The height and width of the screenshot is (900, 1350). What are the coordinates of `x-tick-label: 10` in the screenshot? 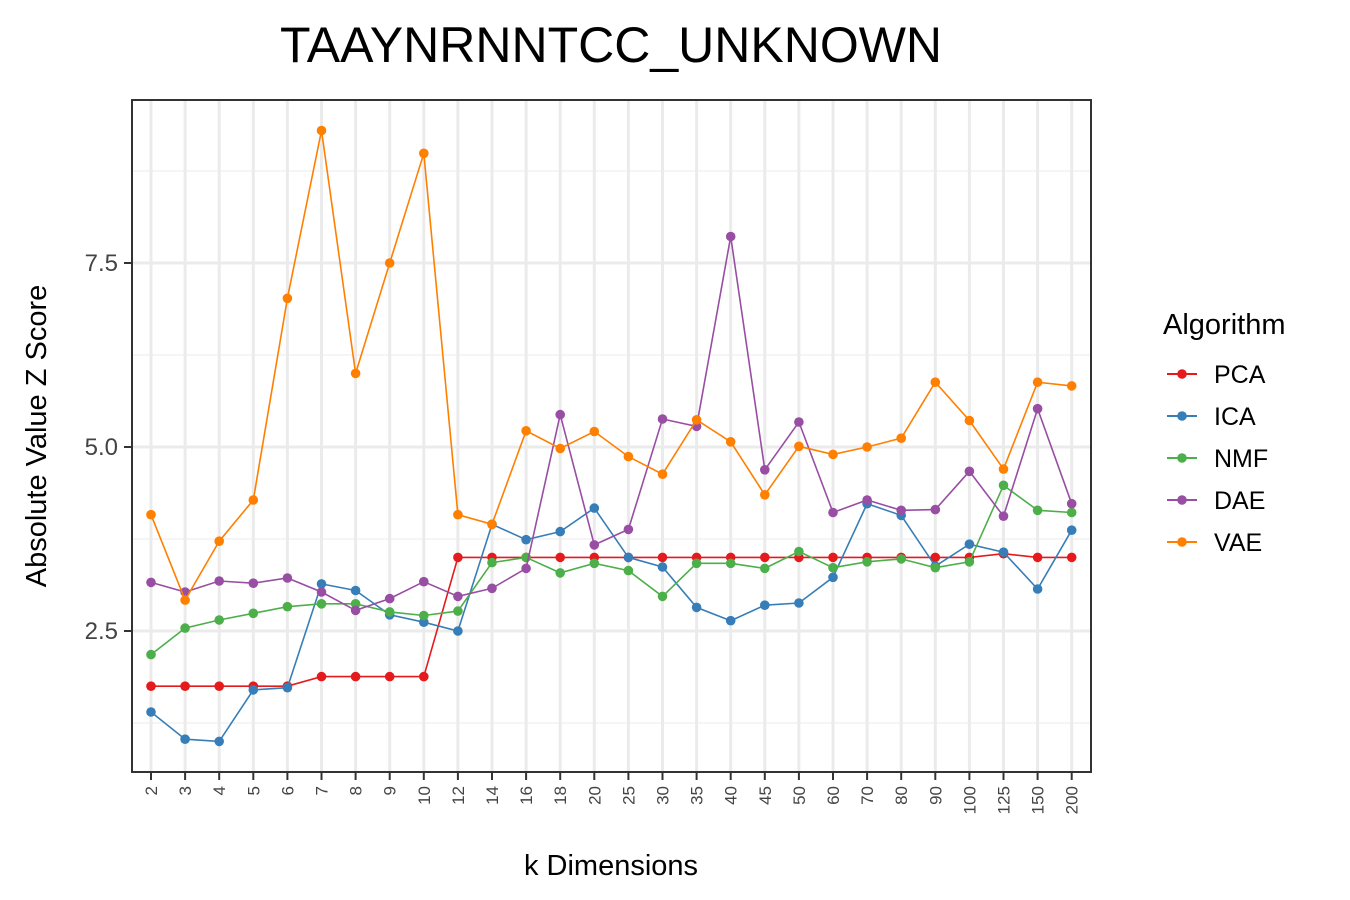 It's located at (424, 795).